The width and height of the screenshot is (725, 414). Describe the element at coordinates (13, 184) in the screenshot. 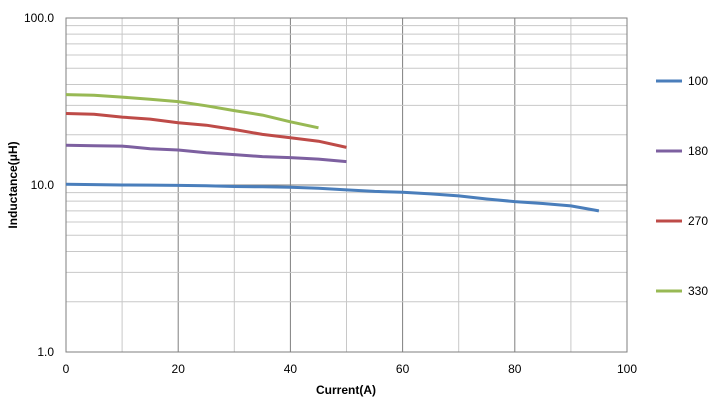

I see `y-axis-title: Inductance(μH)` at that location.